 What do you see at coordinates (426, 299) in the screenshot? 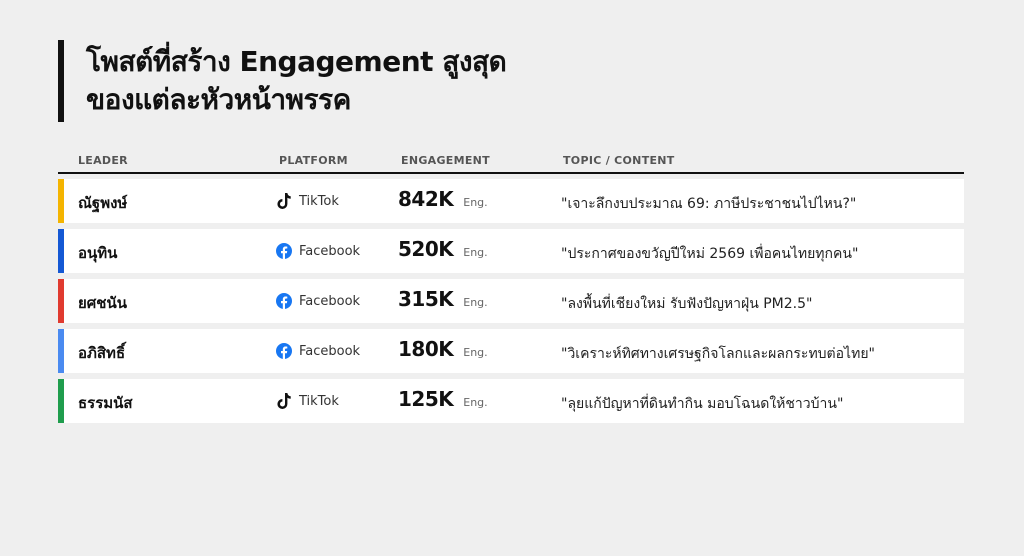
I see `engagement-value: 315K` at bounding box center [426, 299].